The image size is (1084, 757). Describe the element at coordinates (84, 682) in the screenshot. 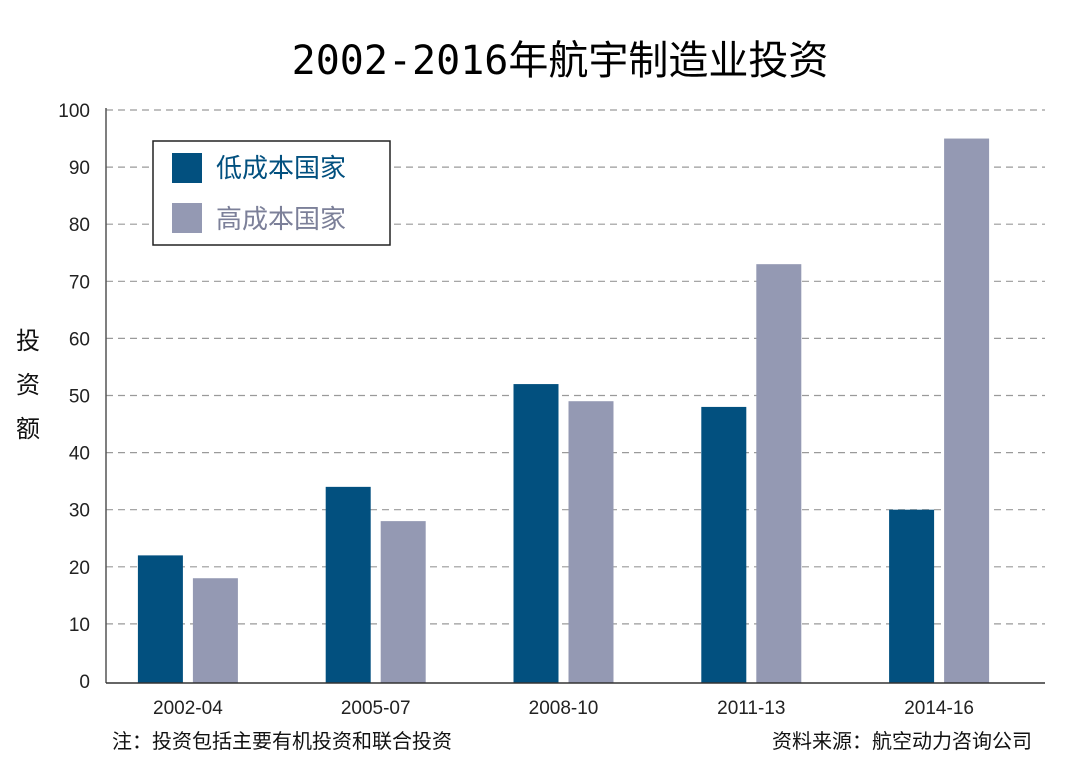

I see `y-tick-label: 0` at that location.